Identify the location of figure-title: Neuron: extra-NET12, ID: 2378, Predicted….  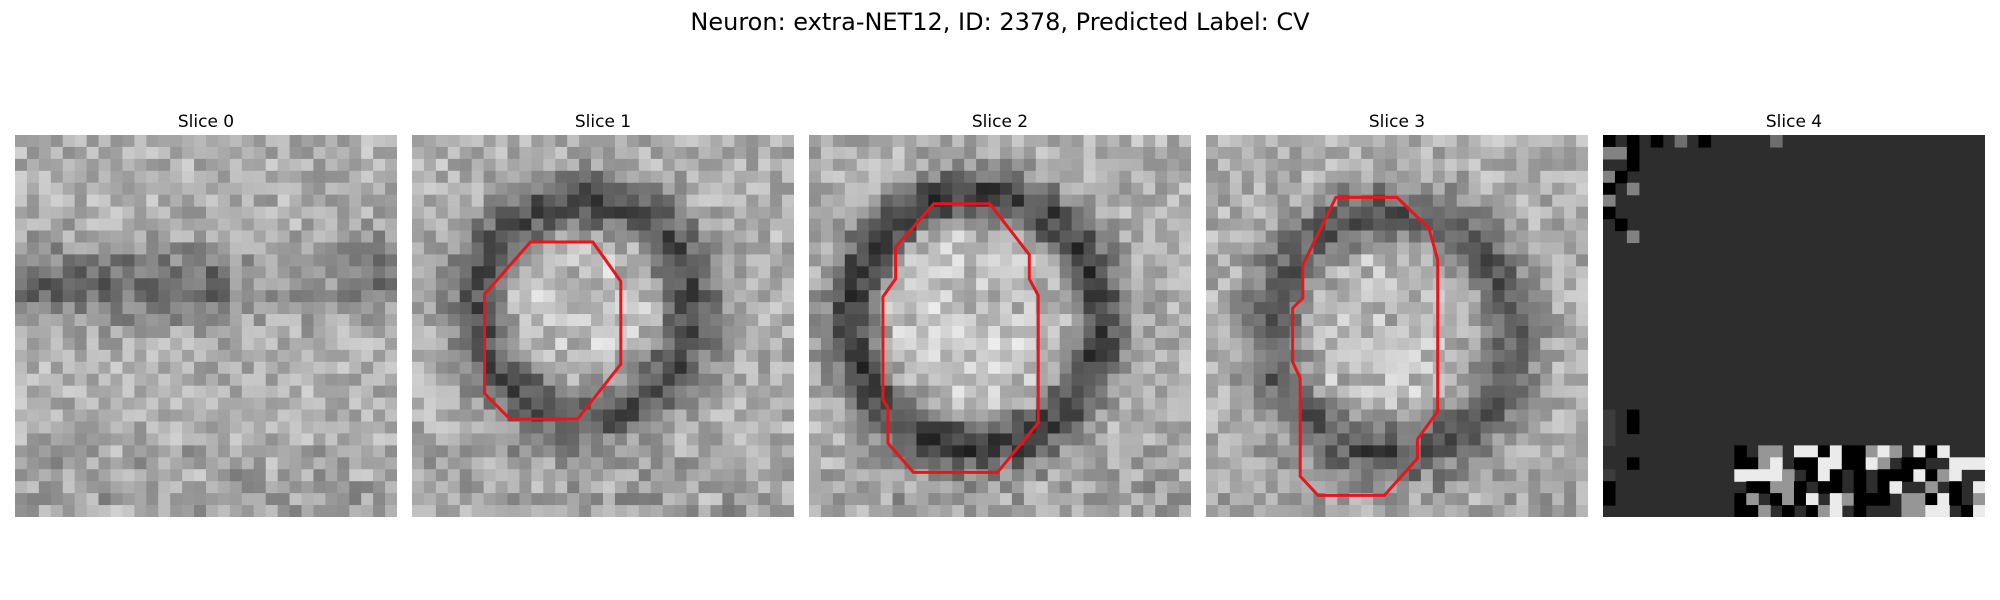
(1000, 22).